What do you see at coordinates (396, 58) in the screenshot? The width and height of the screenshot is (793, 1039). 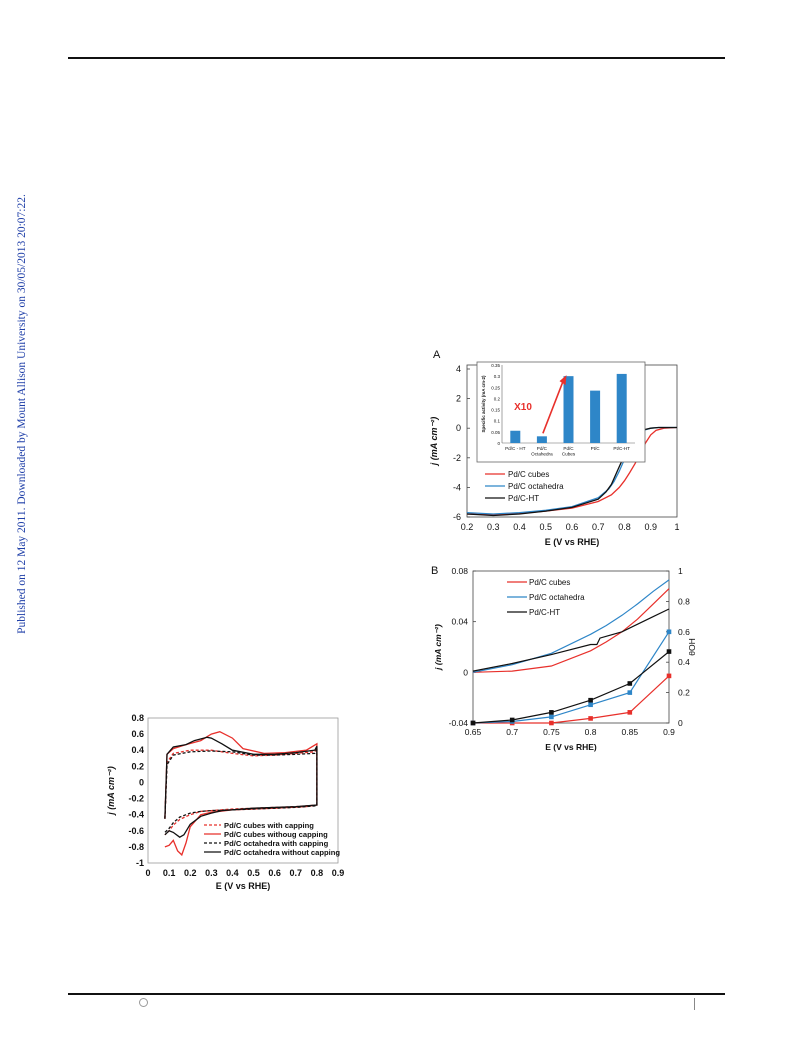 I see `header-rule` at bounding box center [396, 58].